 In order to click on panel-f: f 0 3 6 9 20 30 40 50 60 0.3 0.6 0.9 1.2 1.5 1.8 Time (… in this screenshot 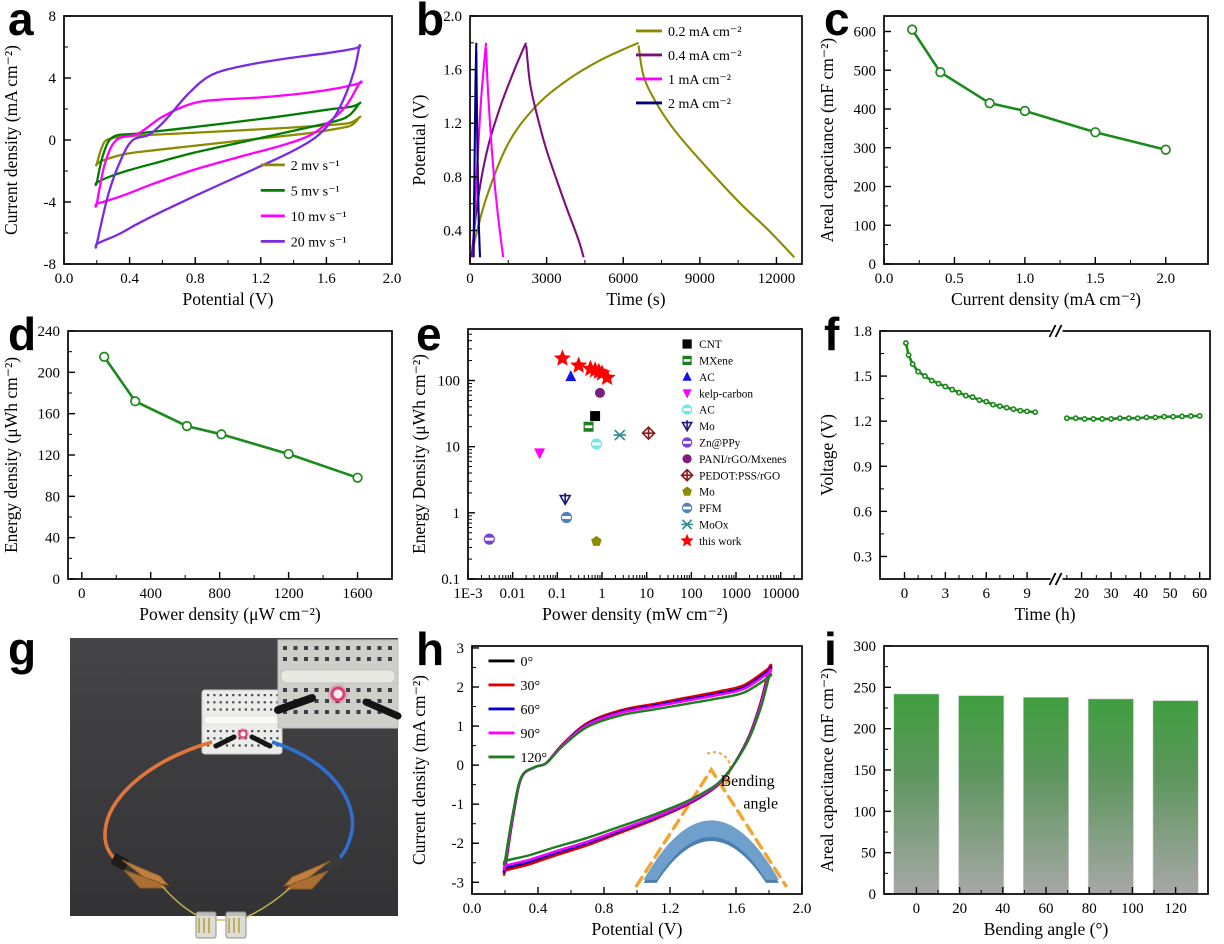, I will do `click(1020, 469)`.